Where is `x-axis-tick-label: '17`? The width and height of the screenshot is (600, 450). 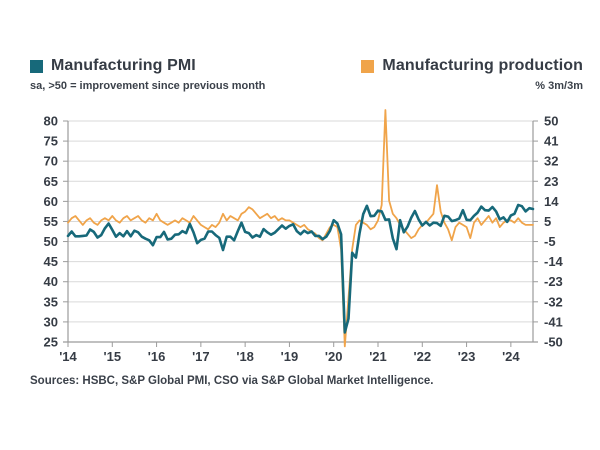
x-axis-tick-label: '17 is located at coordinates (201, 356).